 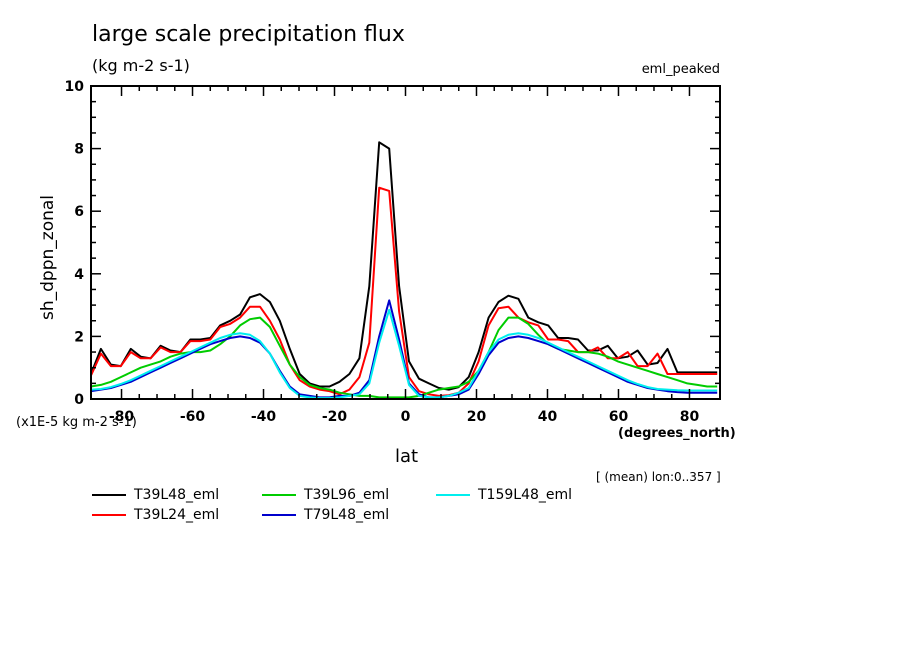 I want to click on legend-item: T39L48_eml, so click(x=155, y=495).